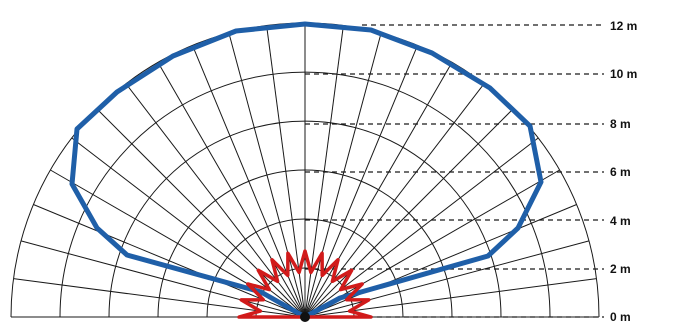  Describe the element at coordinates (620, 172) in the screenshot. I see `distance-label-6m: 6 m` at that location.